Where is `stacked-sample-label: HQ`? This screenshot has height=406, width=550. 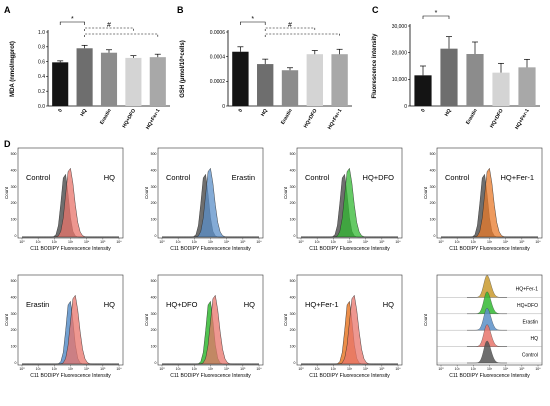 stacked-sample-label: HQ is located at coordinates (535, 339).